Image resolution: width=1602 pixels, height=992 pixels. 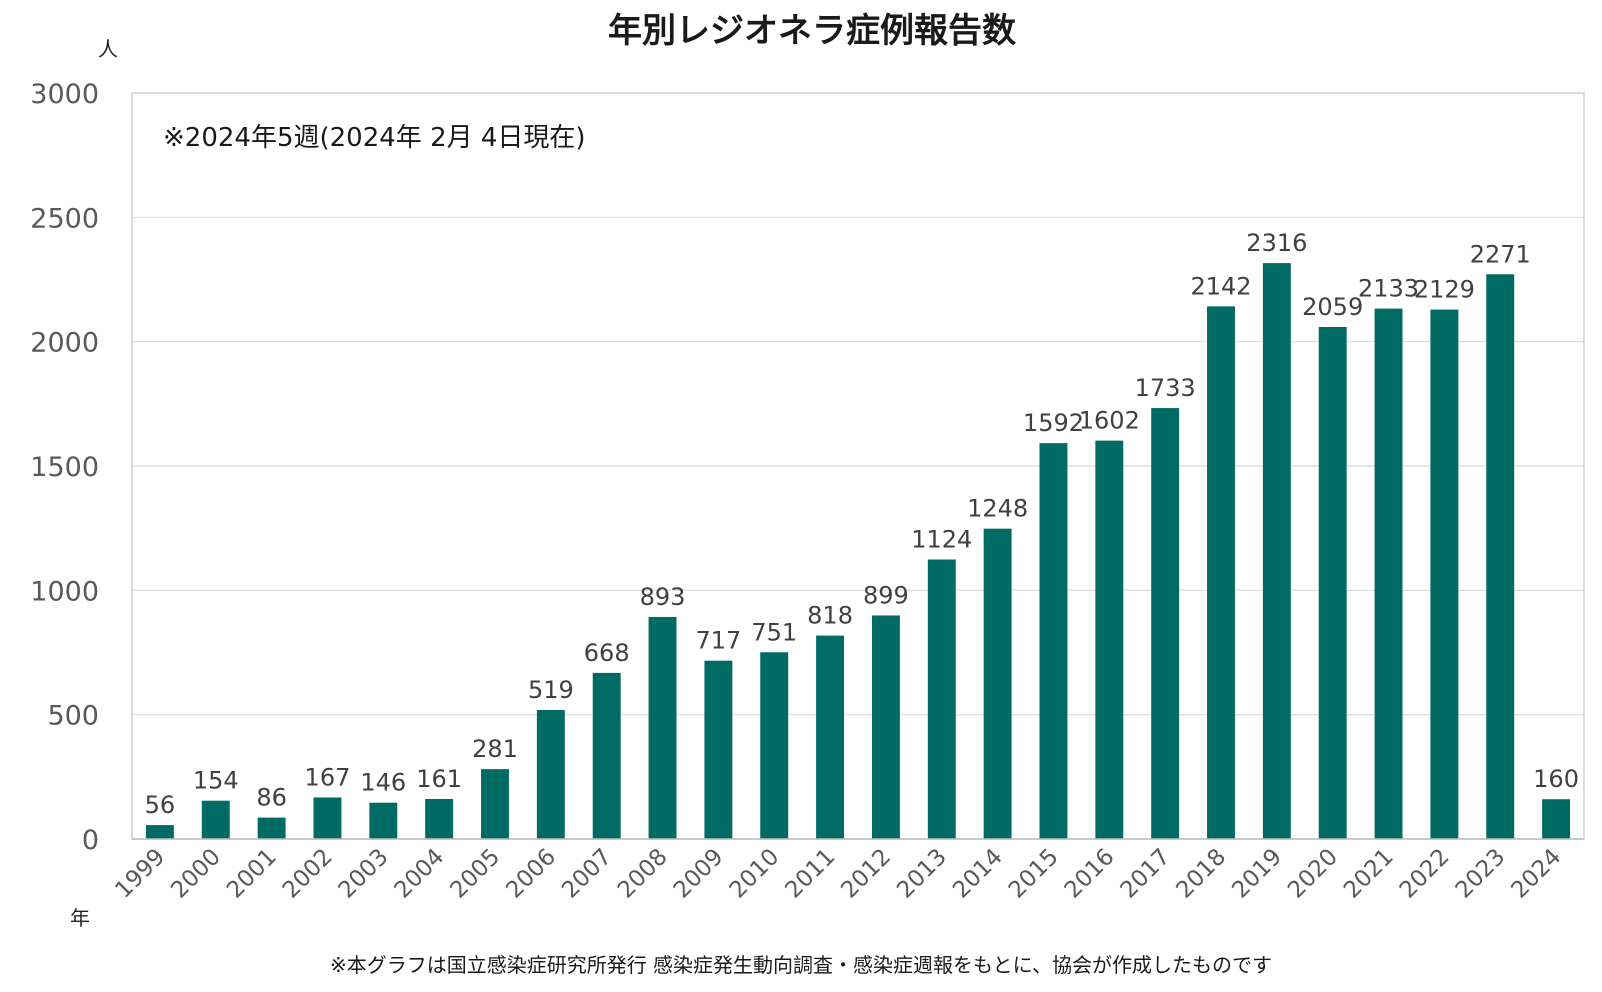 I want to click on data-label: 2316, so click(x=1276, y=243).